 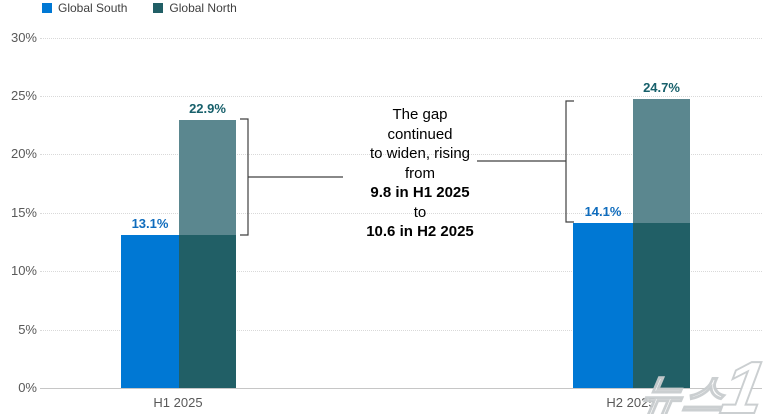 What do you see at coordinates (207, 109) in the screenshot?
I see `north-value-label: 22.9%` at bounding box center [207, 109].